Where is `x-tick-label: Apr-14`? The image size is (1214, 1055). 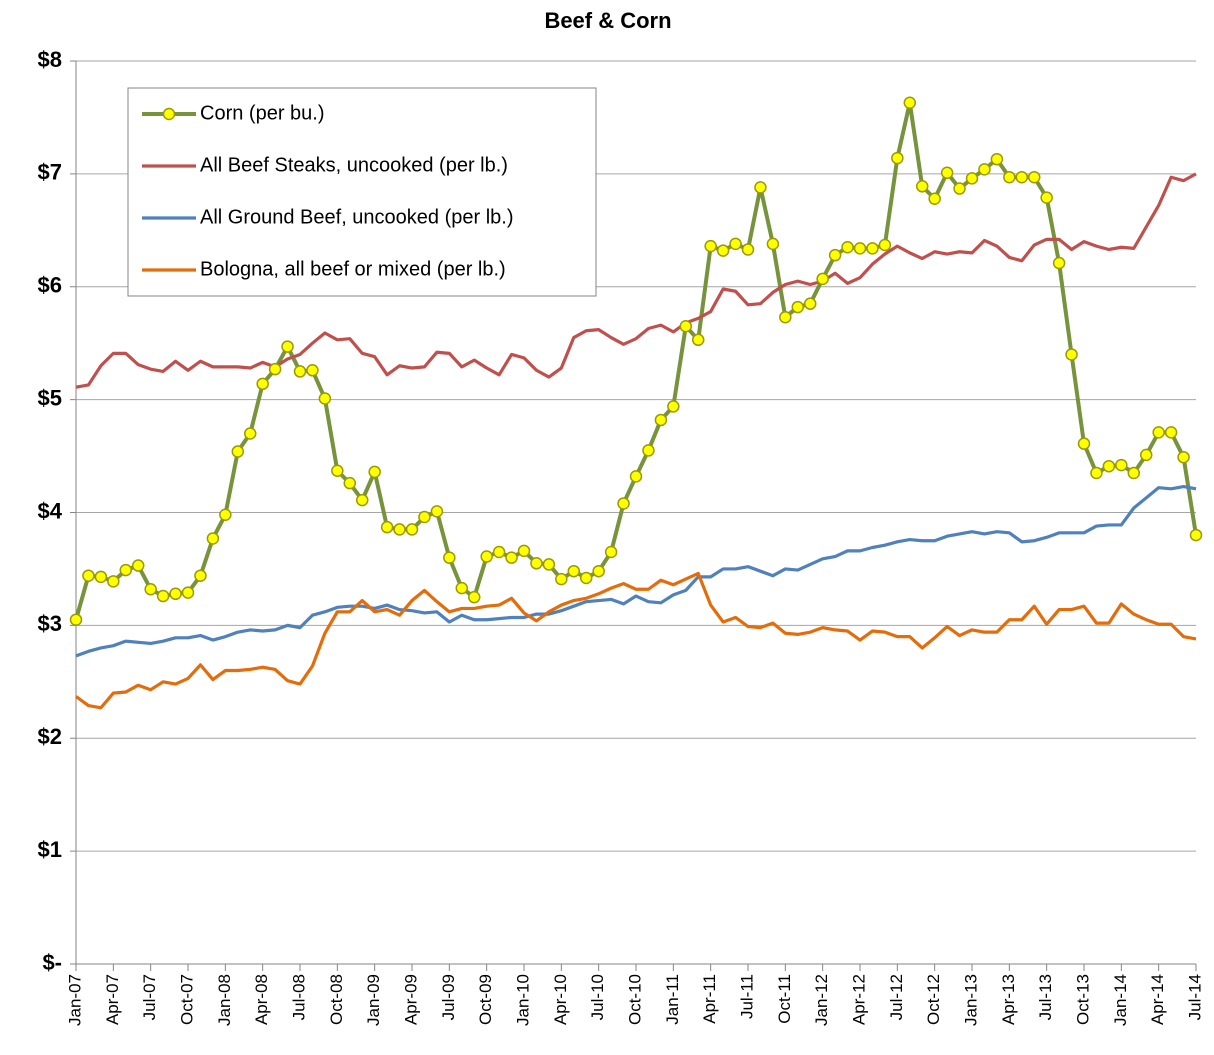 x-tick-label: Apr-14 is located at coordinates (1157, 999).